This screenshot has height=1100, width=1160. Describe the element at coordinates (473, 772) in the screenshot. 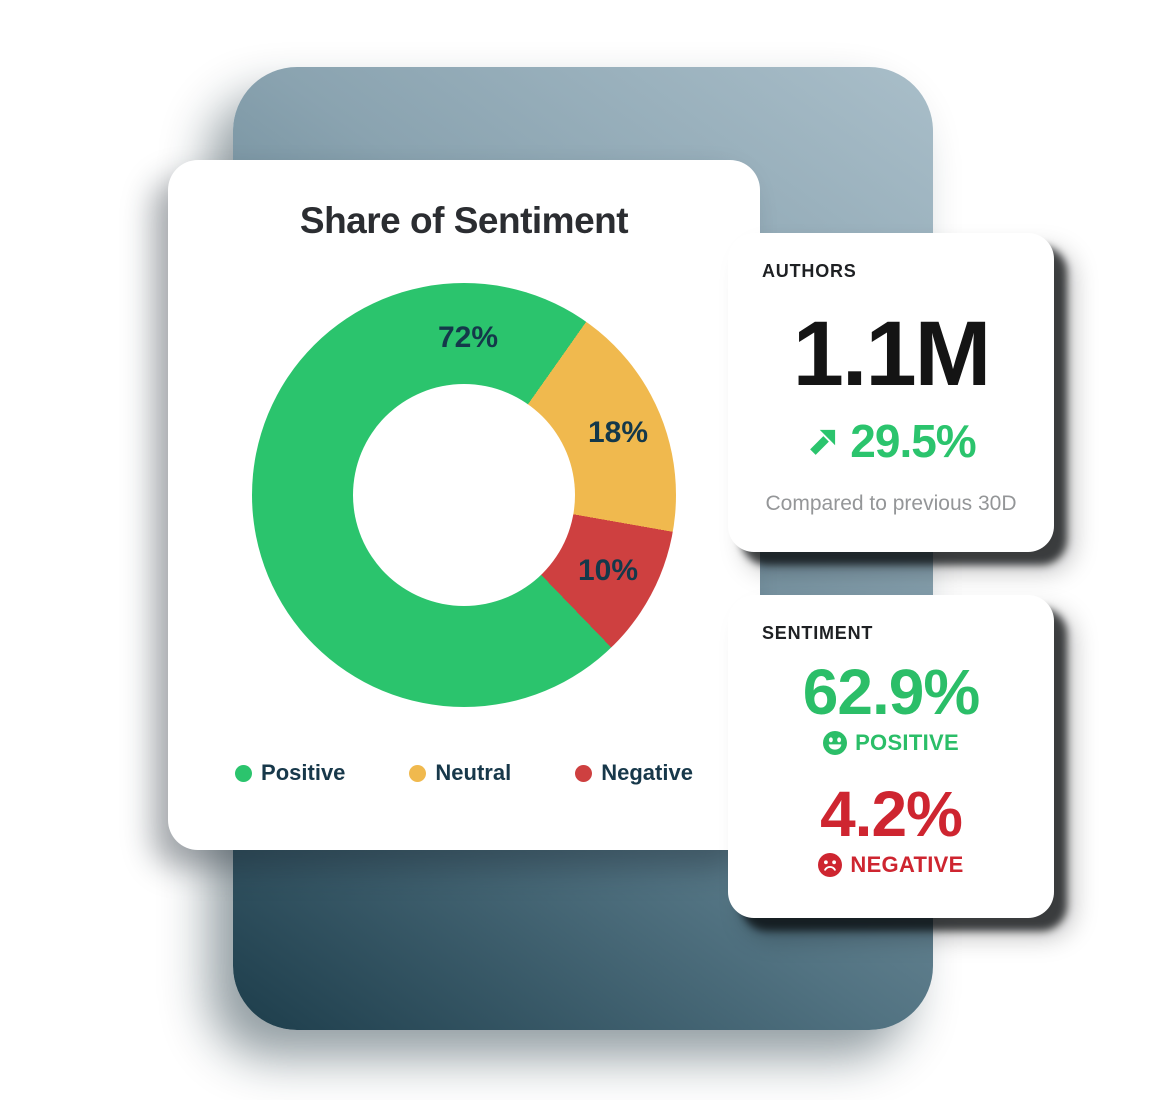

I see `legend-label: Neutral` at that location.